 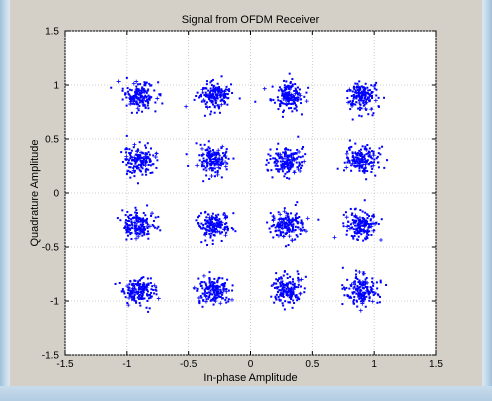 I want to click on x-tick-label: -1, so click(x=126, y=364).